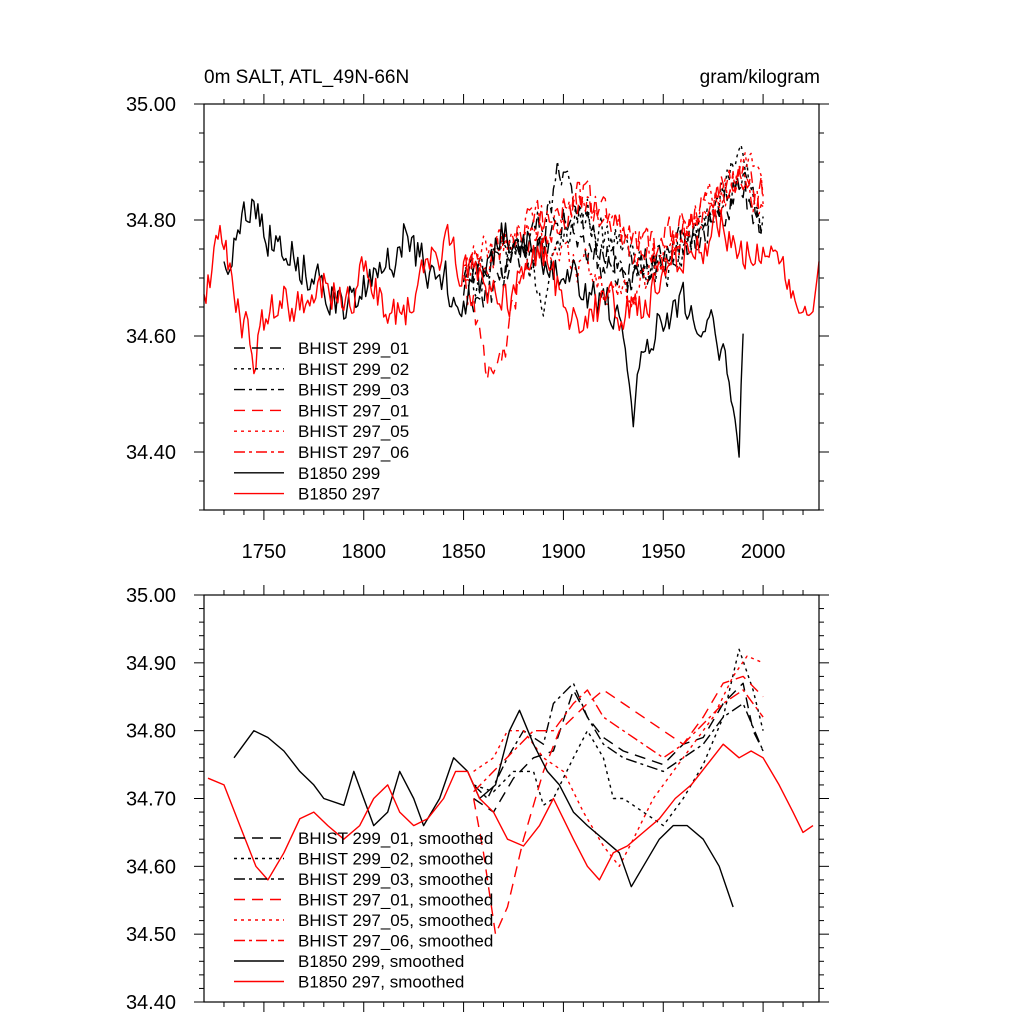 This screenshot has width=1024, height=1024. Describe the element at coordinates (353, 410) in the screenshot. I see `legend-label: BHIST 297_01` at that location.